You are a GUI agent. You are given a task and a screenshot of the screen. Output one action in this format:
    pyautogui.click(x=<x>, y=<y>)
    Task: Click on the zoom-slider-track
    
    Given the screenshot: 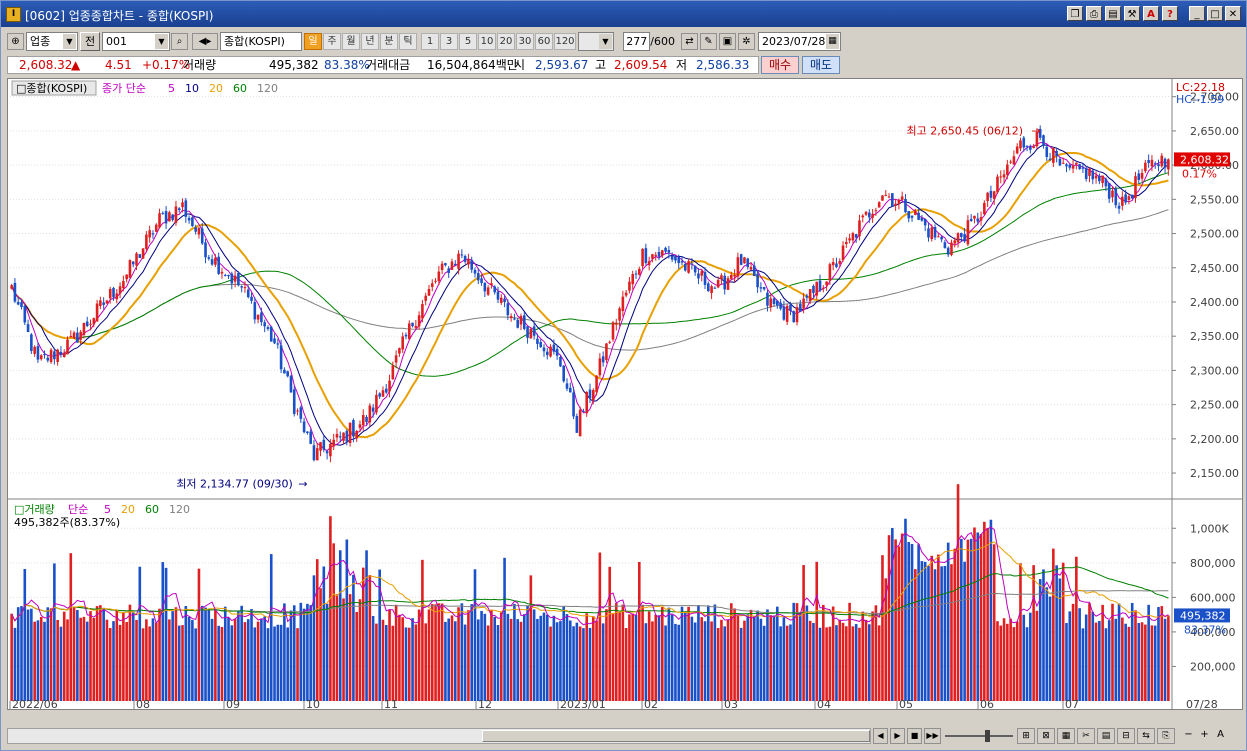 What is the action you would take?
    pyautogui.click(x=979, y=736)
    